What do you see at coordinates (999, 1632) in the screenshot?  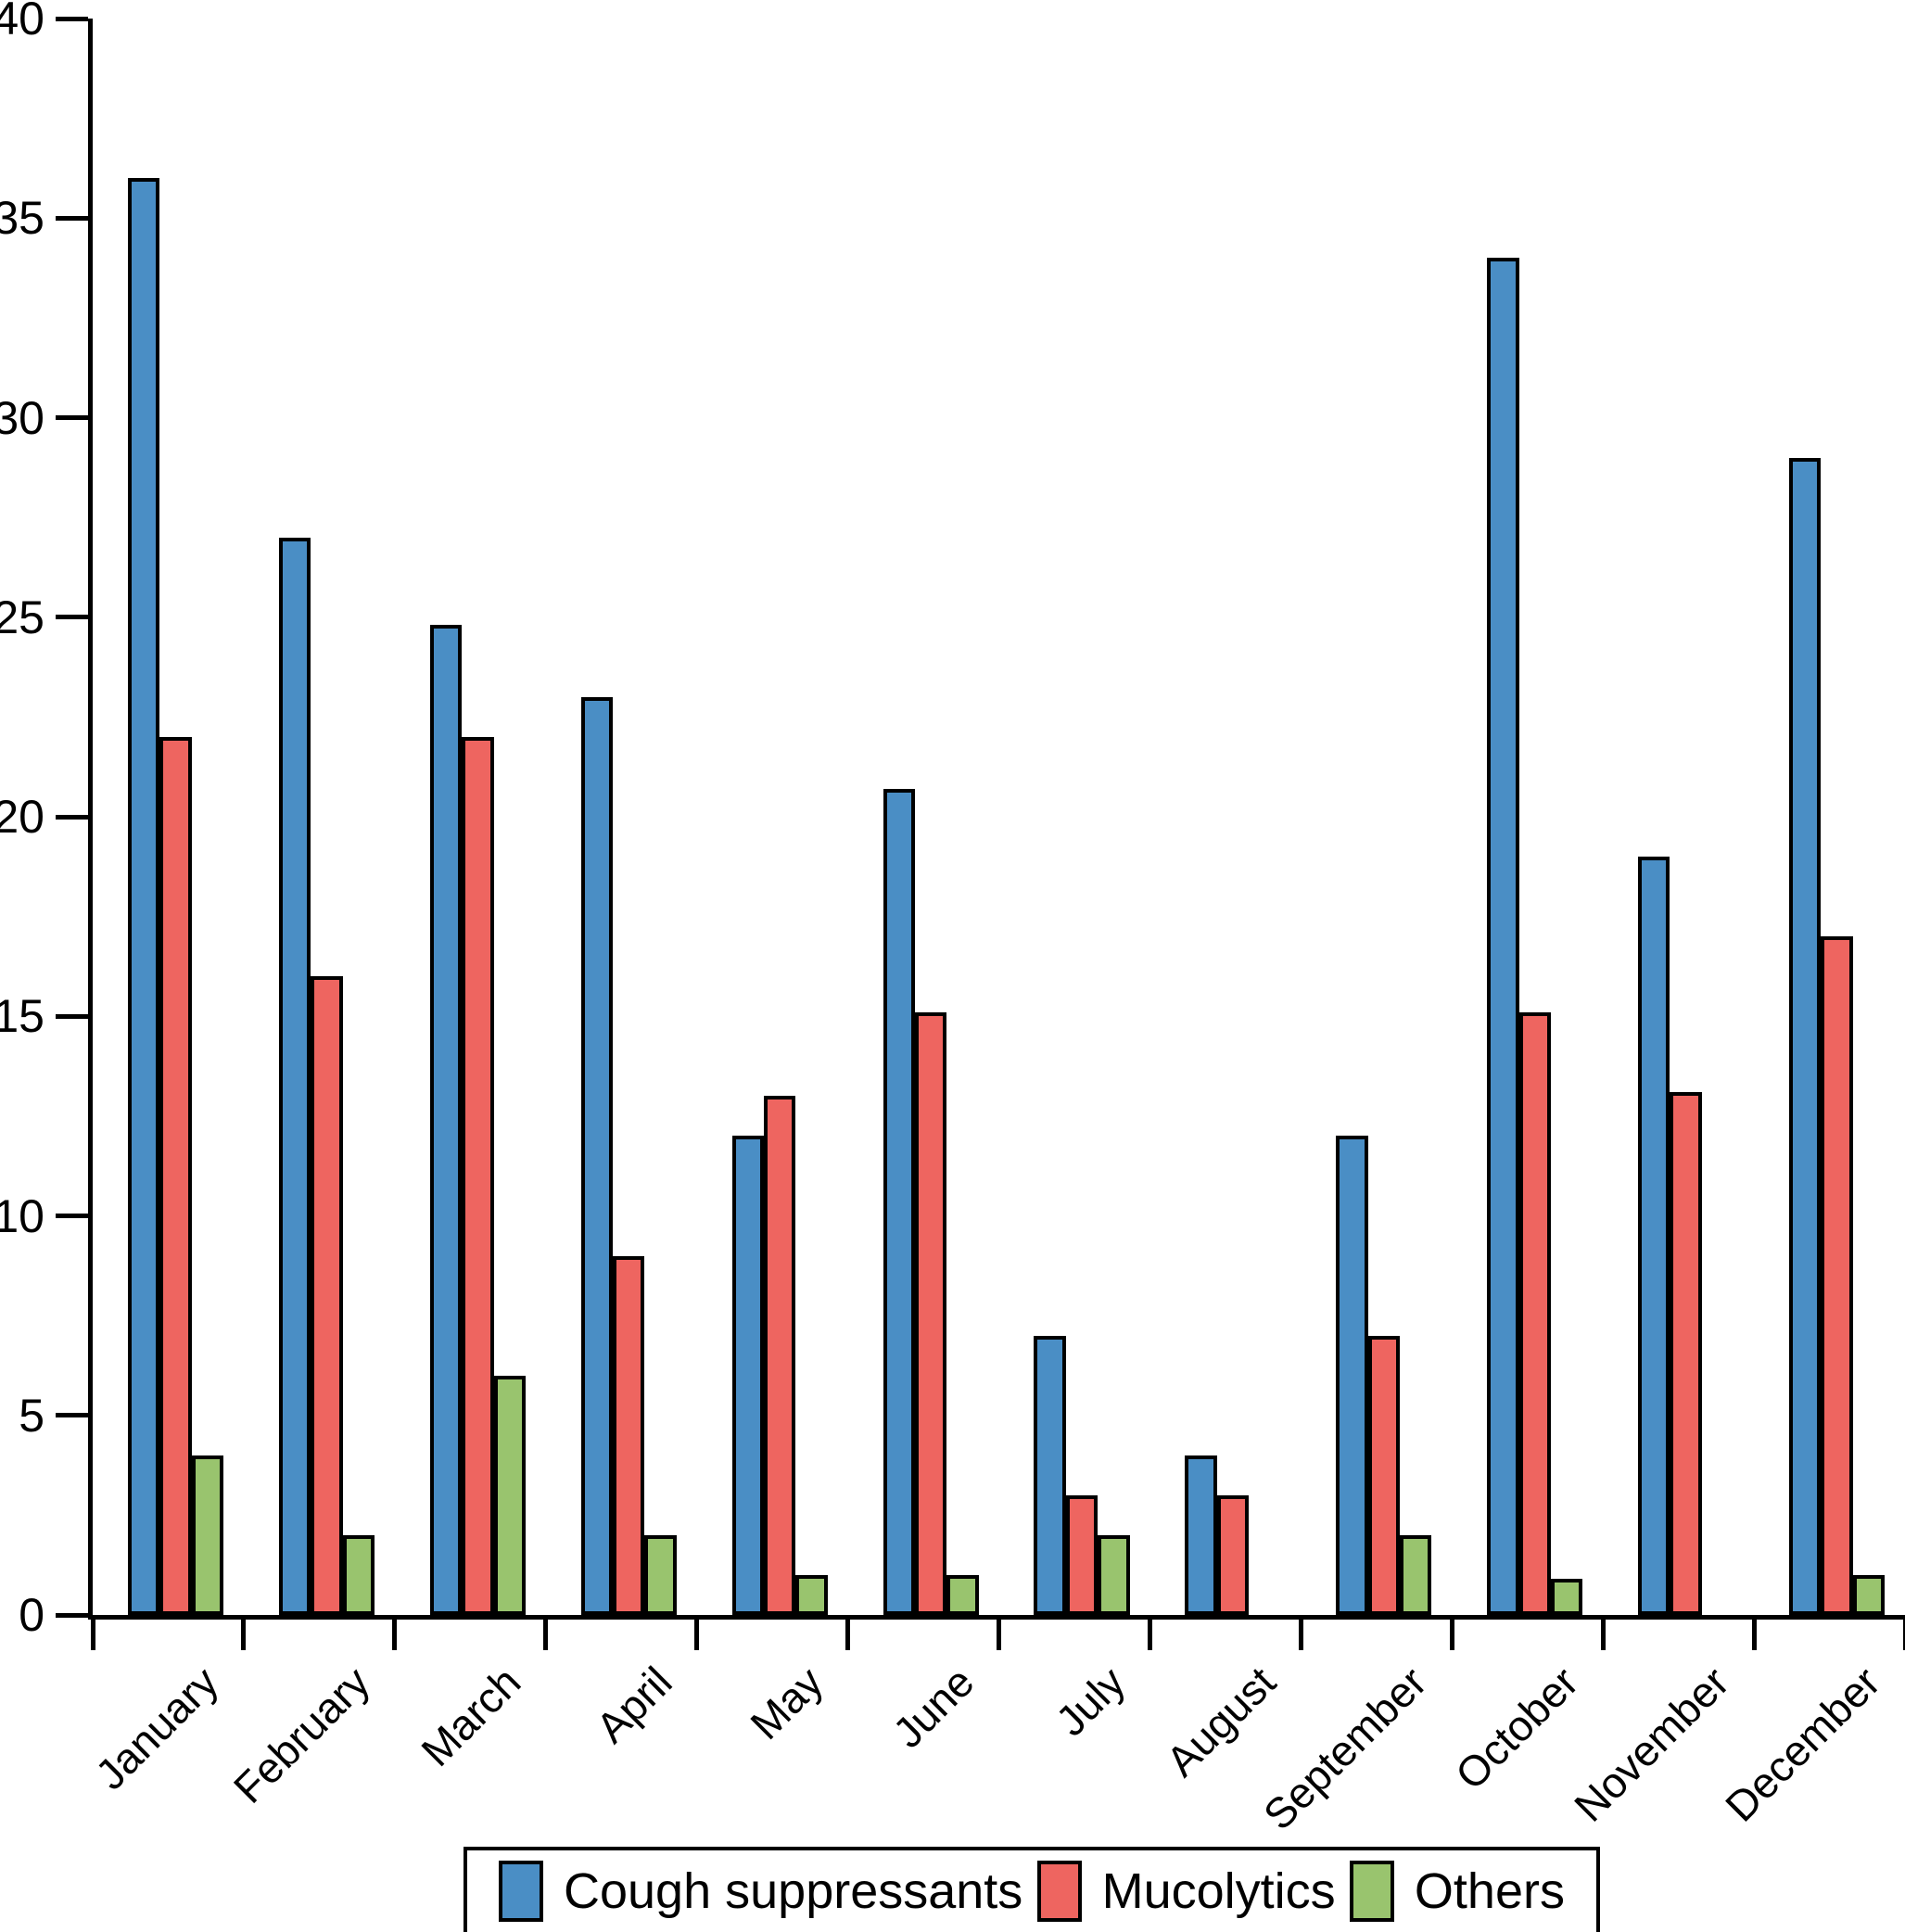 I see `x-axis-tick-june` at bounding box center [999, 1632].